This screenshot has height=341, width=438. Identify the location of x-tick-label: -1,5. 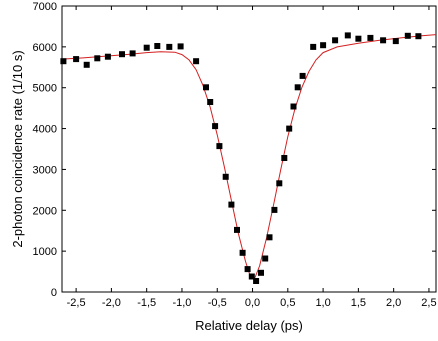
(146, 303).